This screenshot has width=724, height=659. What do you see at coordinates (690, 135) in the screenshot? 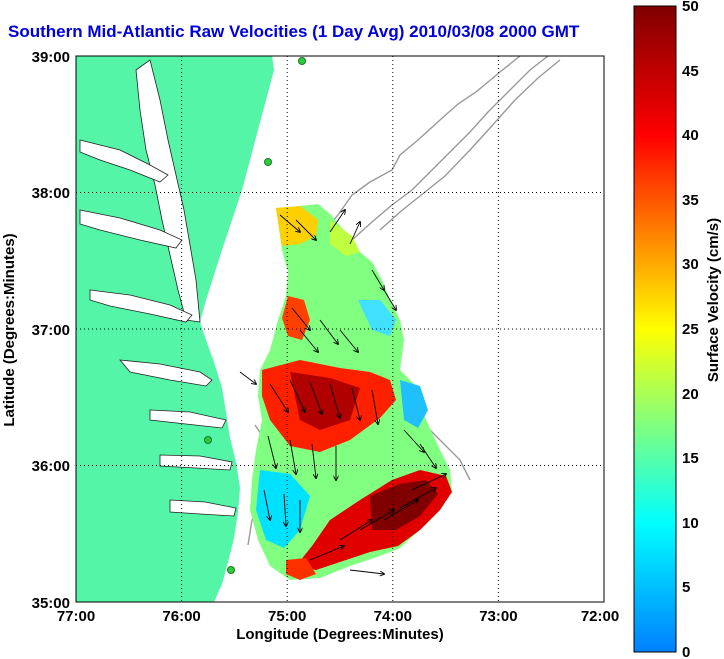
I see `colorbar-tick-label: 40` at bounding box center [690, 135].